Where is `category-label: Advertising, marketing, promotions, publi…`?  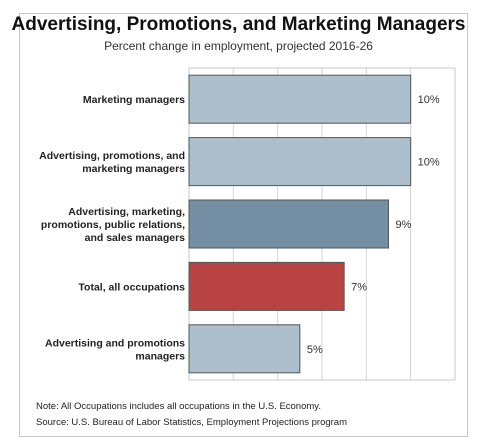
category-label: Advertising, marketing, promotions, publi… is located at coordinates (113, 225).